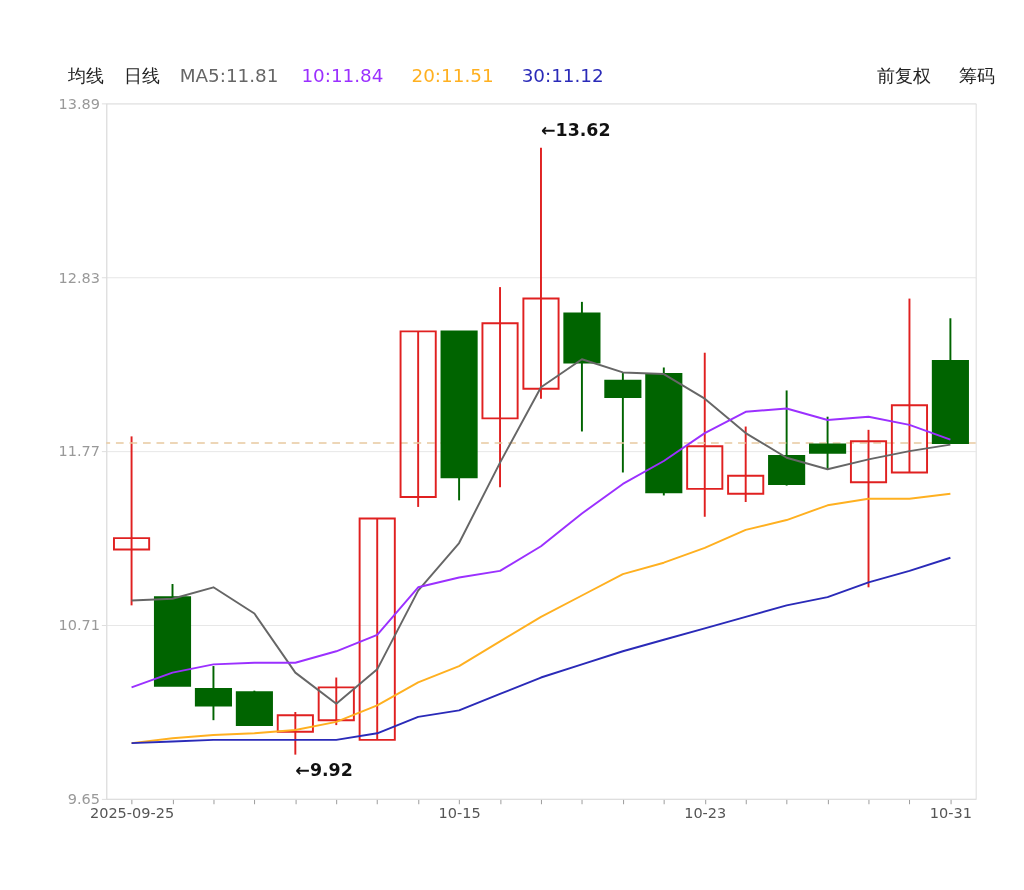 This screenshot has width=1024, height=890. Describe the element at coordinates (79, 451) in the screenshot. I see `y-tick-label: 11.77` at that location.